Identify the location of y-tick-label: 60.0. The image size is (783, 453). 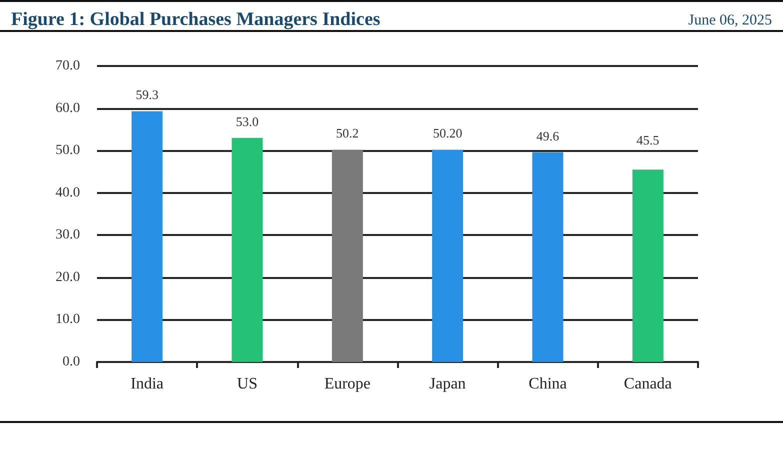
(68, 108).